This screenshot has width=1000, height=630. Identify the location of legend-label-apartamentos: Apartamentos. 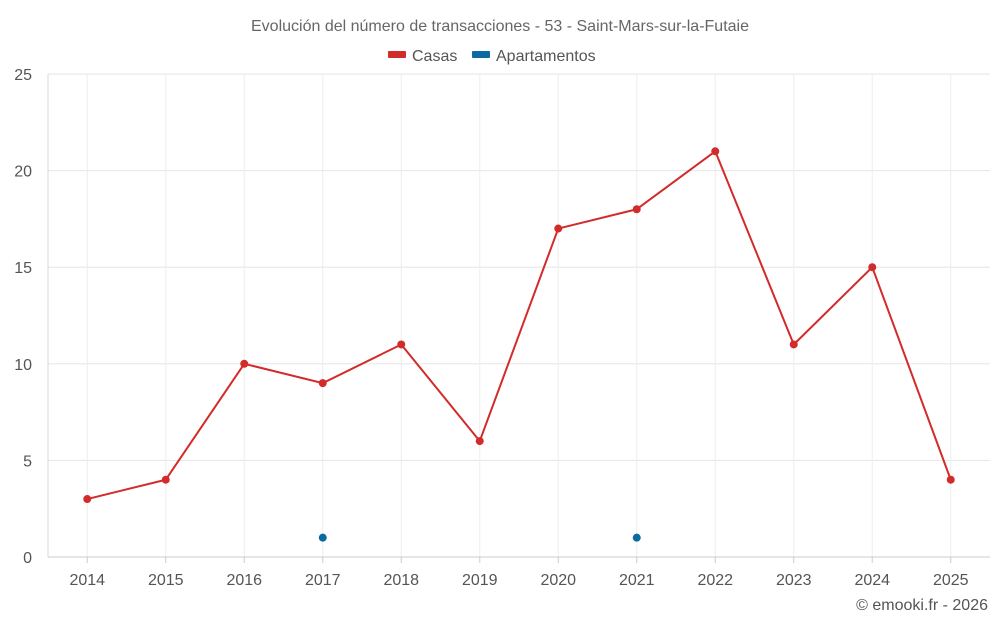
(546, 56).